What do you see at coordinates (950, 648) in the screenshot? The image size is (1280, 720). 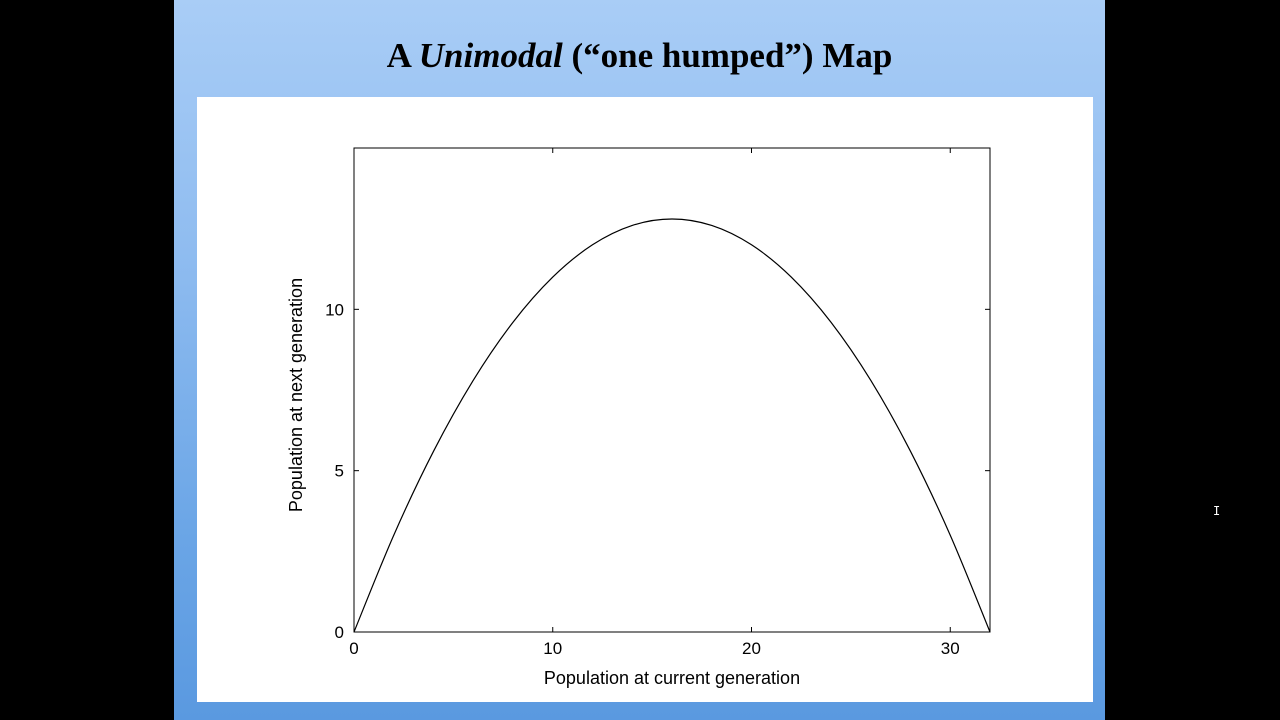 I see `x-tick-label: 30` at bounding box center [950, 648].